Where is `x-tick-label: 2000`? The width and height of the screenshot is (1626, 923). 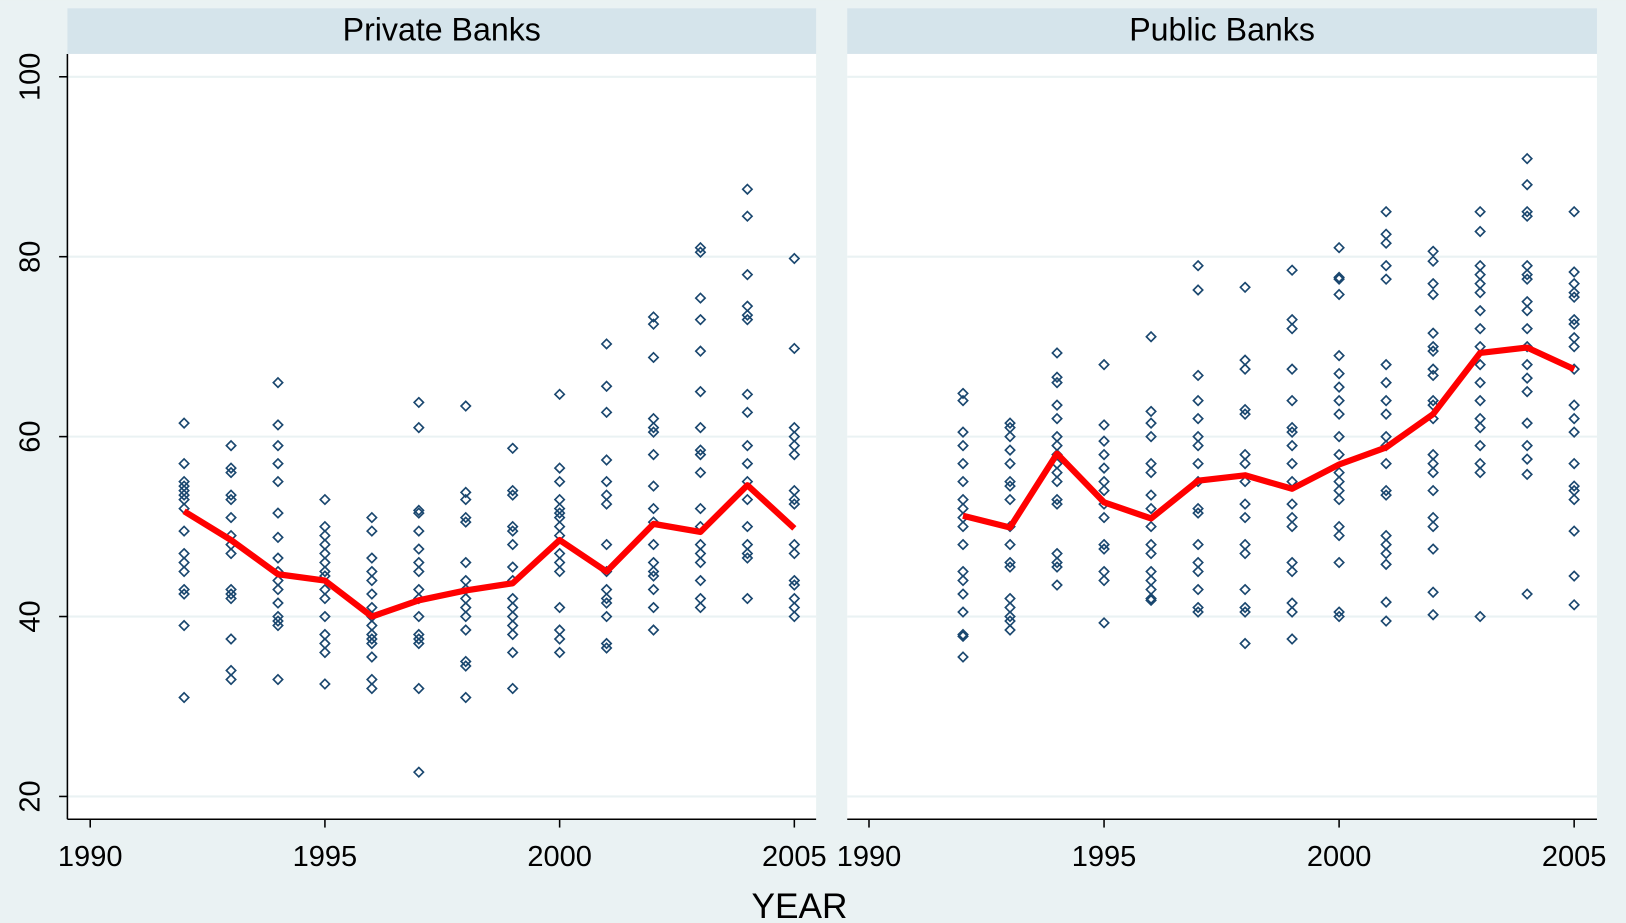
x-tick-label: 2000 is located at coordinates (559, 857).